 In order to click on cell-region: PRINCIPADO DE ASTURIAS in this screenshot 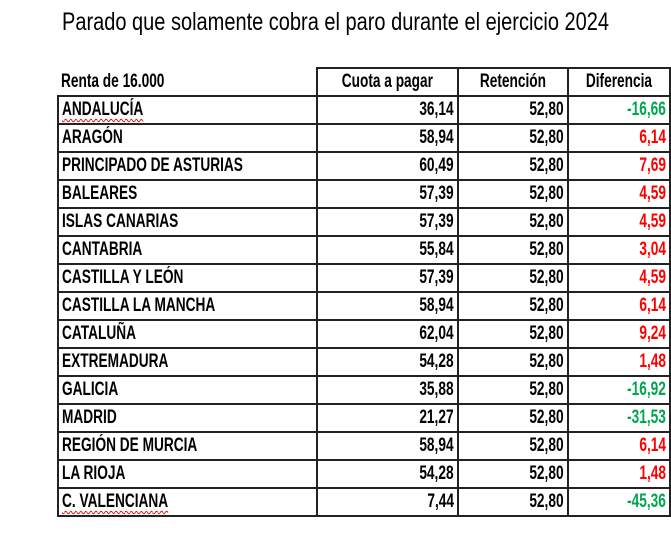, I will do `click(187, 166)`.